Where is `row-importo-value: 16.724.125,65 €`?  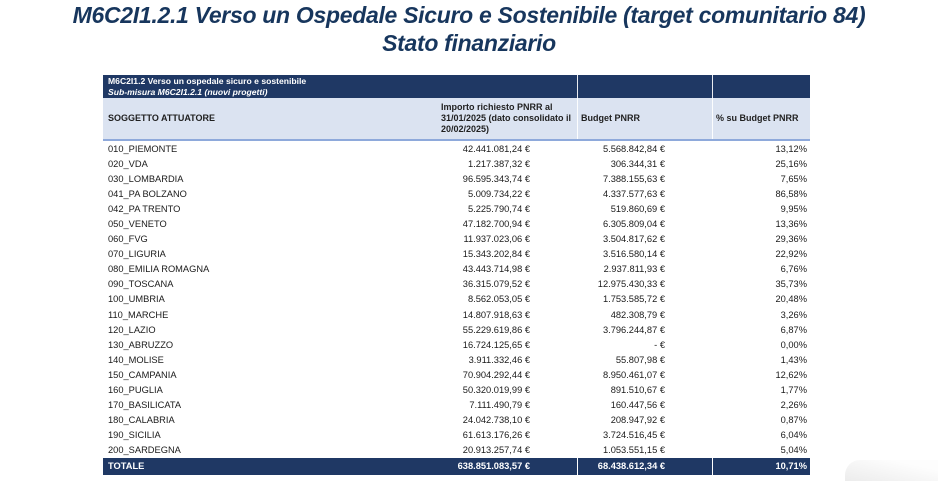
row-importo-value: 16.724.125,65 € is located at coordinates (496, 344).